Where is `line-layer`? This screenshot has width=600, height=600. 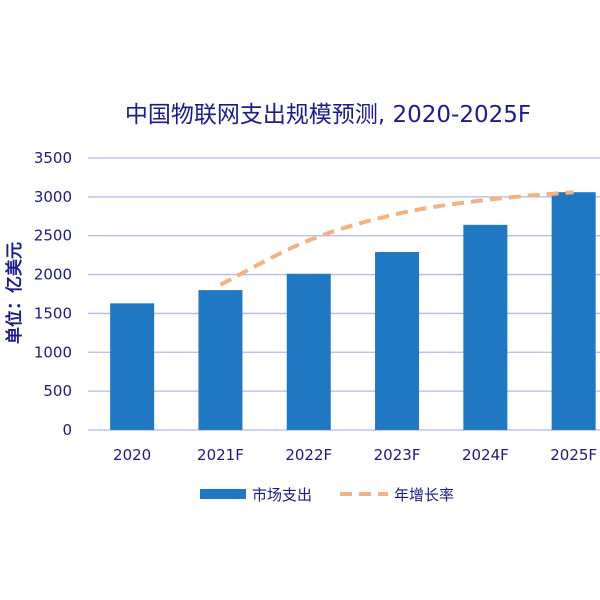 line-layer is located at coordinates (396, 238).